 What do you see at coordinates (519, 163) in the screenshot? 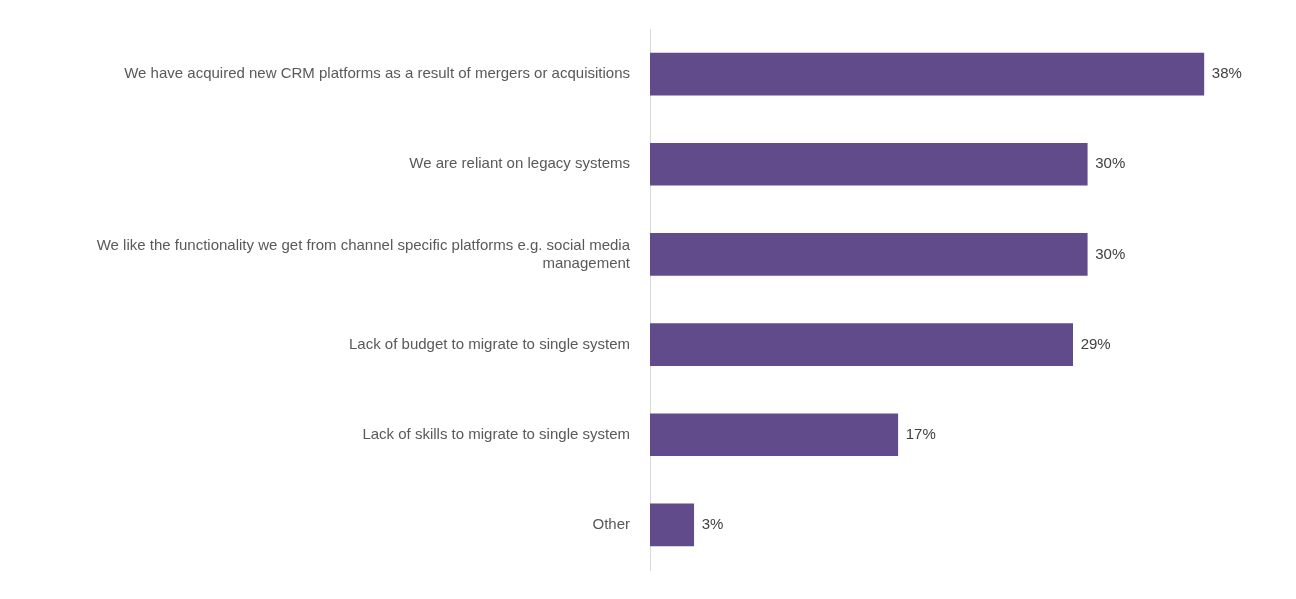
I see `y-tick-label: We are reliant on legacy systems` at bounding box center [519, 163].